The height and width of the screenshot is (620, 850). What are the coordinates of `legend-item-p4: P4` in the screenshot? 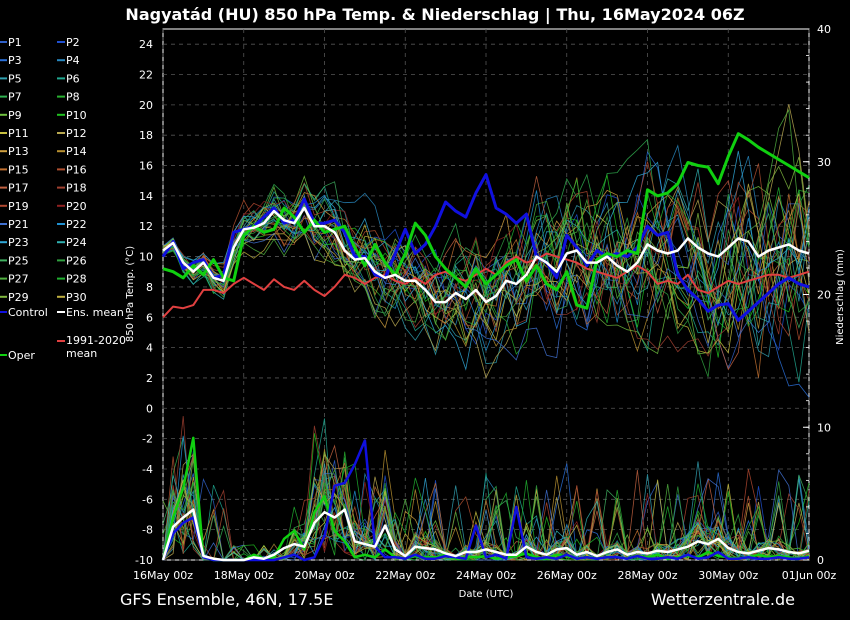 It's located at (73, 60).